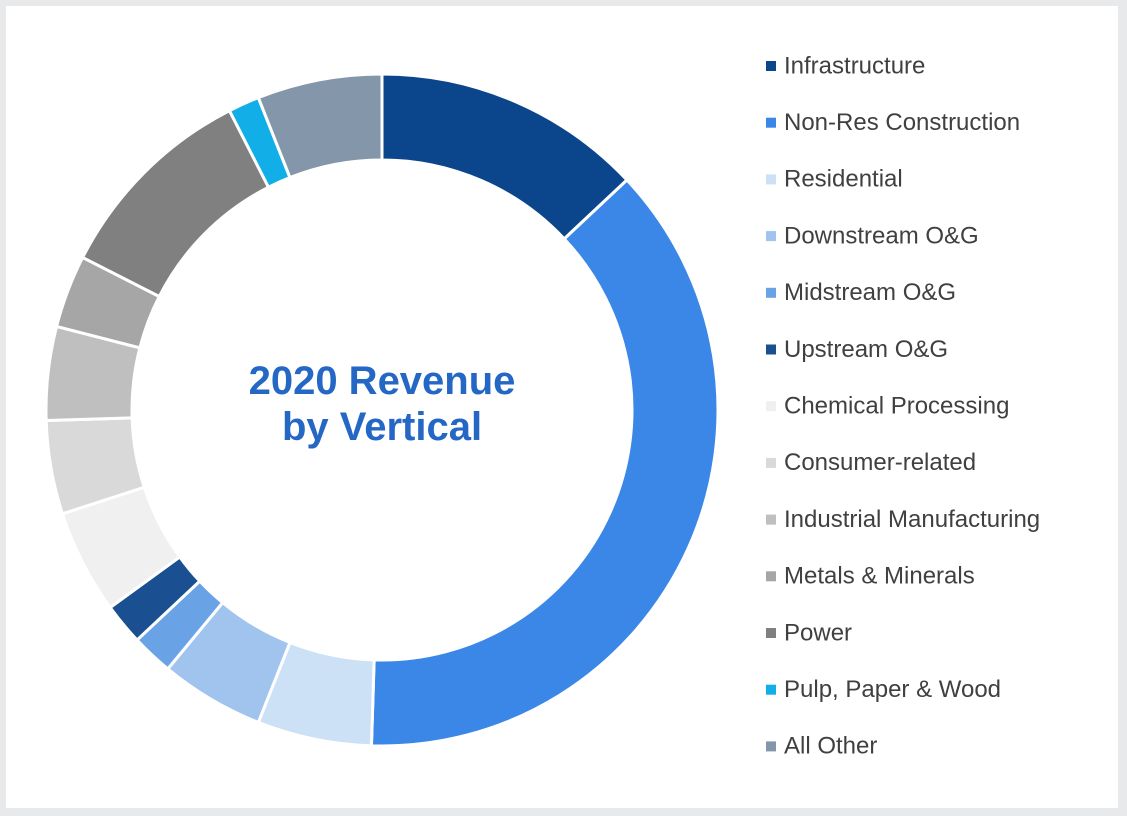 Image resolution: width=1127 pixels, height=816 pixels. What do you see at coordinates (818, 632) in the screenshot?
I see `legend-label: Power` at bounding box center [818, 632].